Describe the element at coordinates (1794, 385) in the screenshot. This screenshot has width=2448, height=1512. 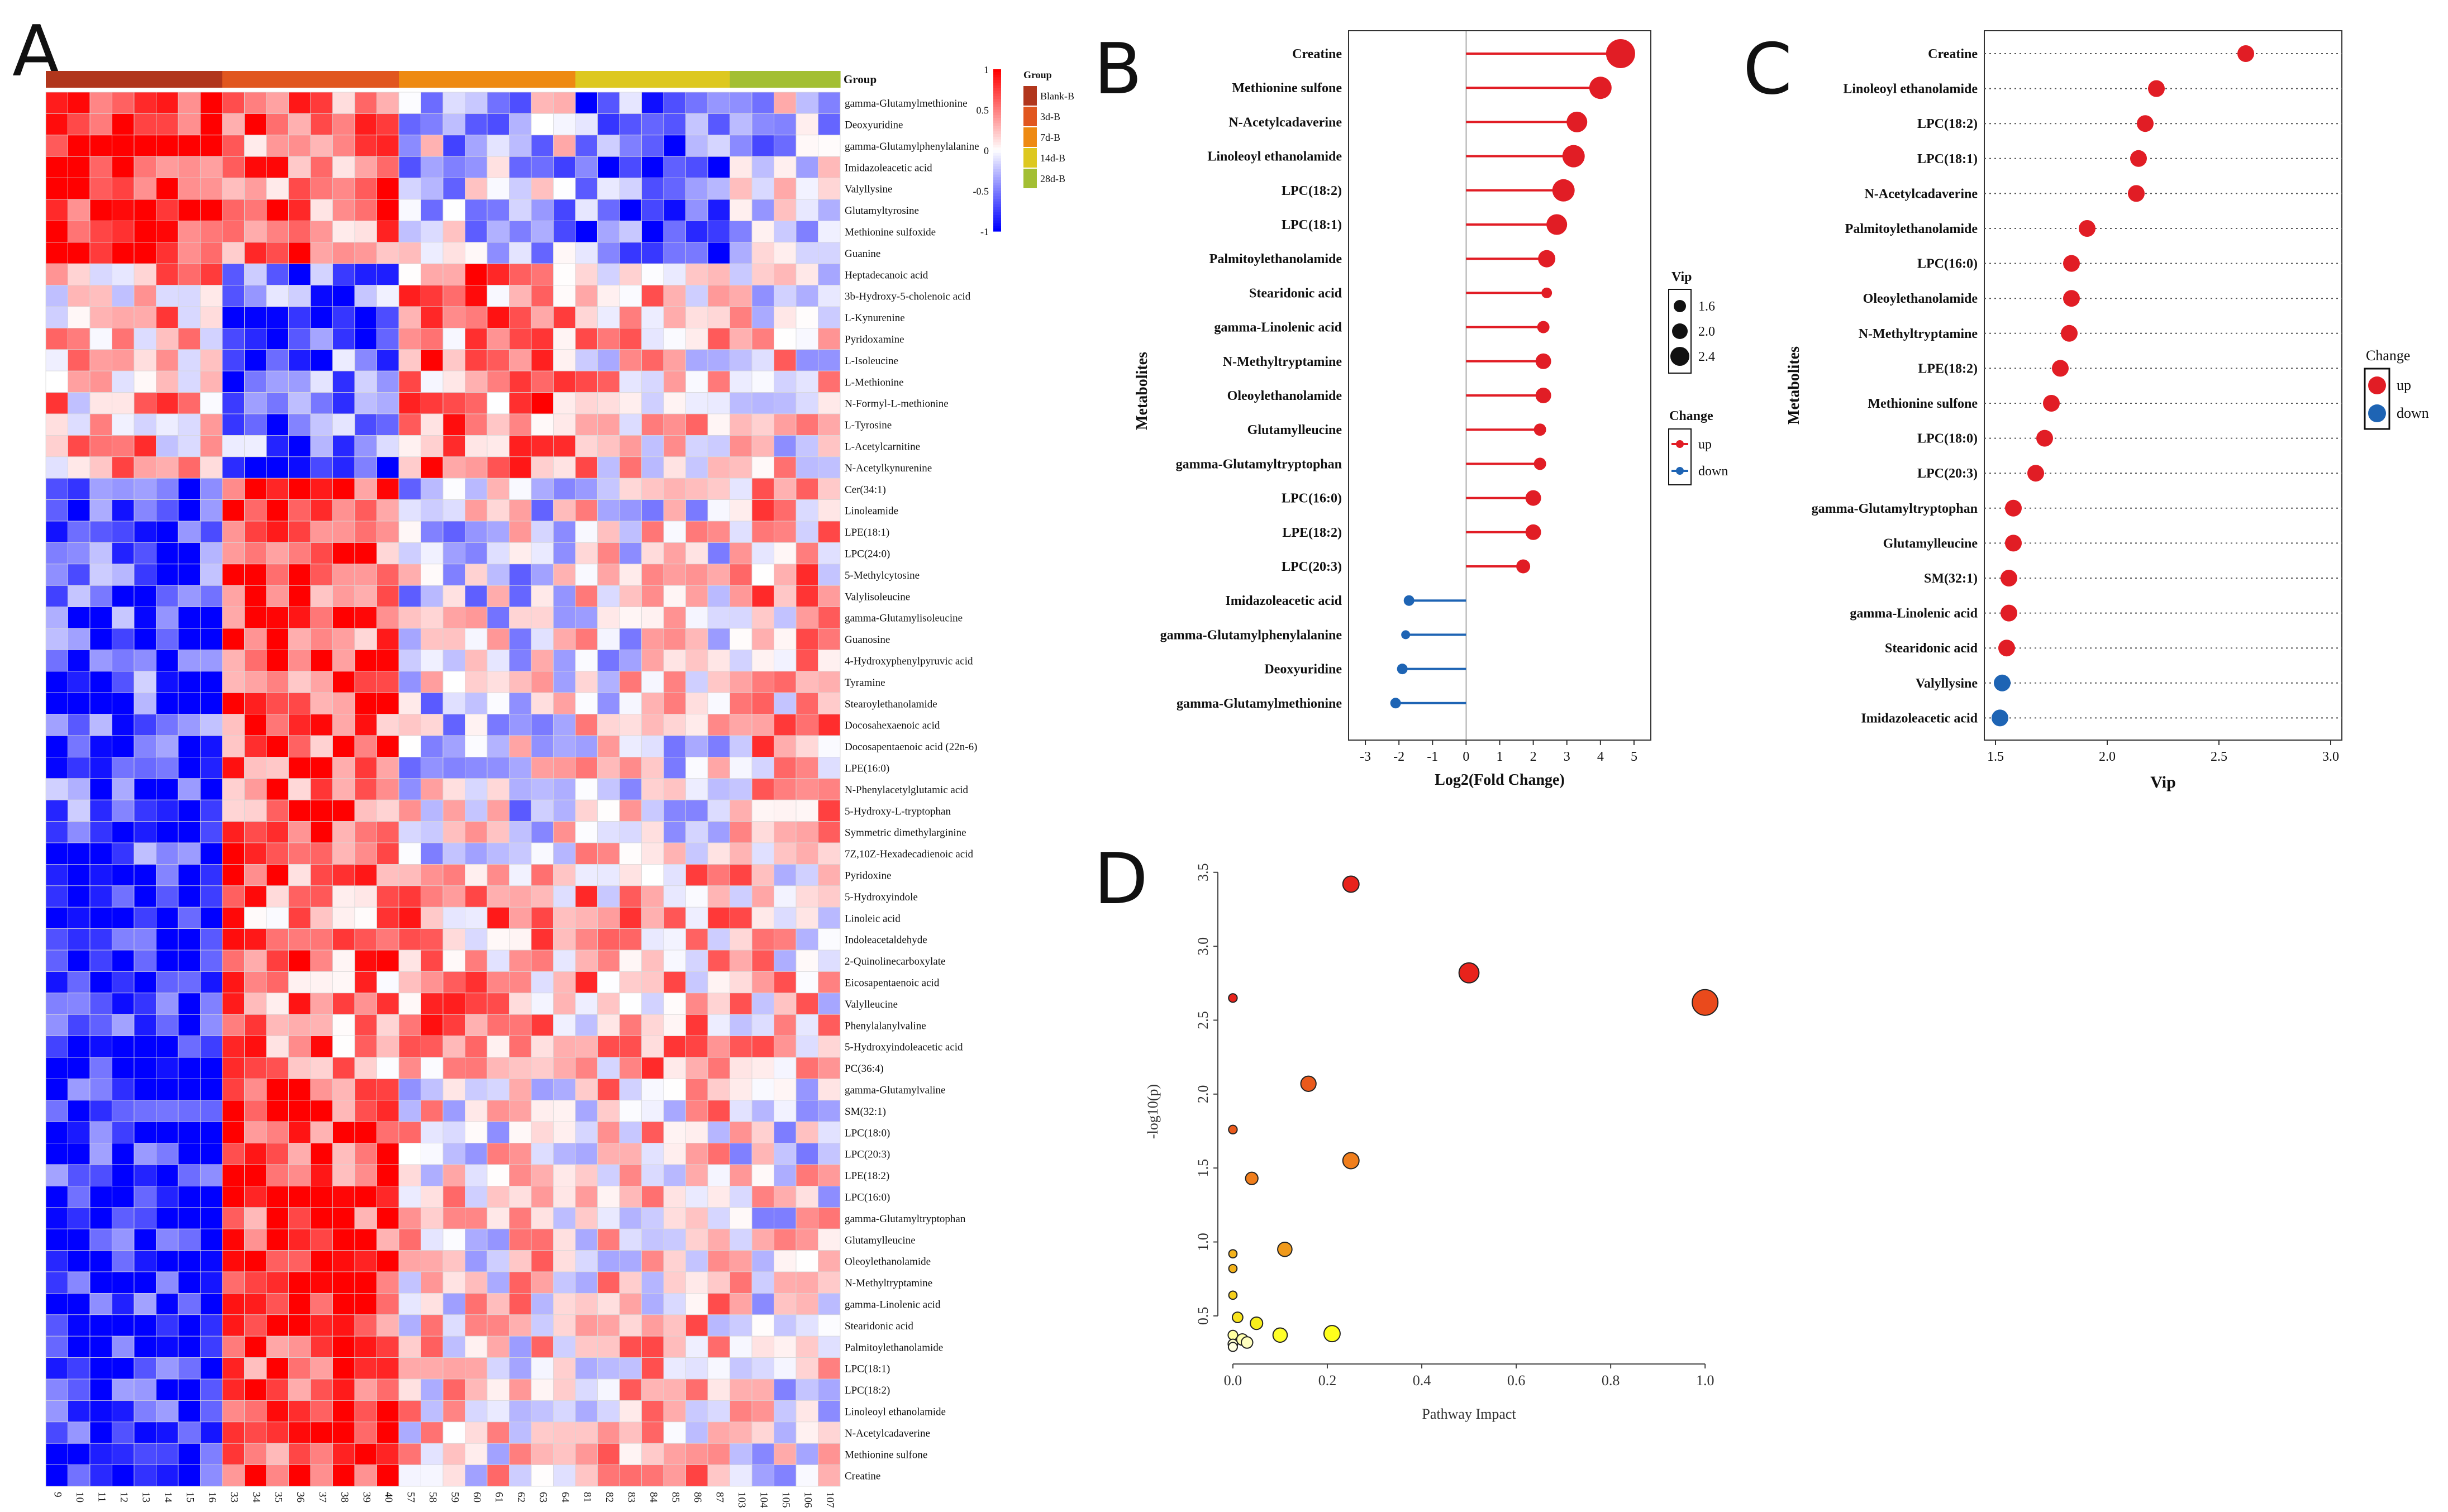
I see `y-axis-title: Metabolites` at that location.